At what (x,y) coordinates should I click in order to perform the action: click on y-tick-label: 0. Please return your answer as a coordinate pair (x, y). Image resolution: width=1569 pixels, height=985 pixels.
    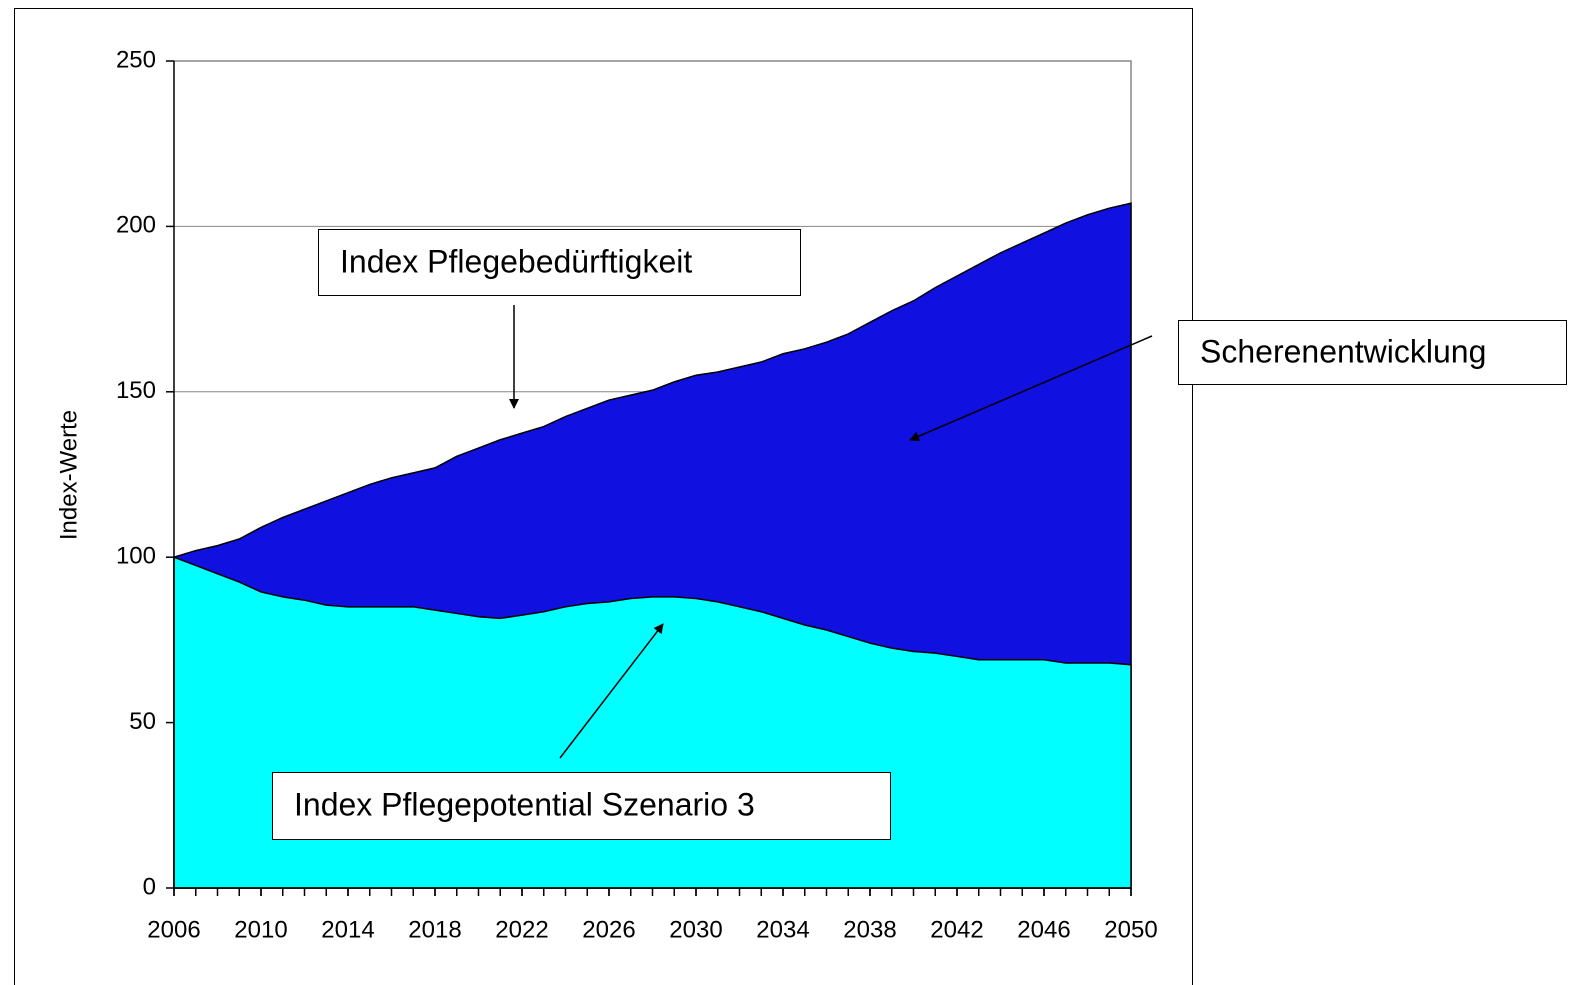
    Looking at the image, I should click on (149, 886).